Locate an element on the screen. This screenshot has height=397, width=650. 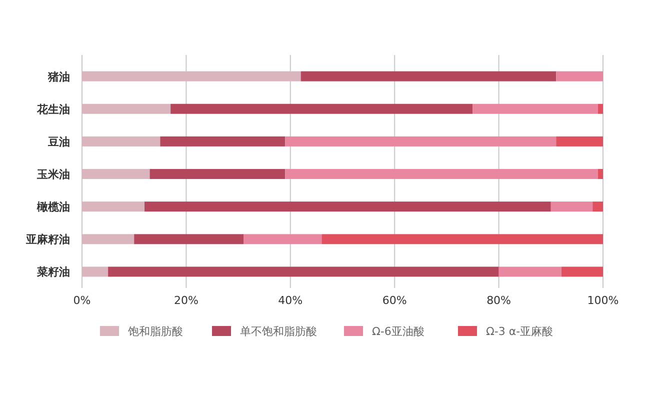
y-tick-label: 猪油 is located at coordinates (58, 77).